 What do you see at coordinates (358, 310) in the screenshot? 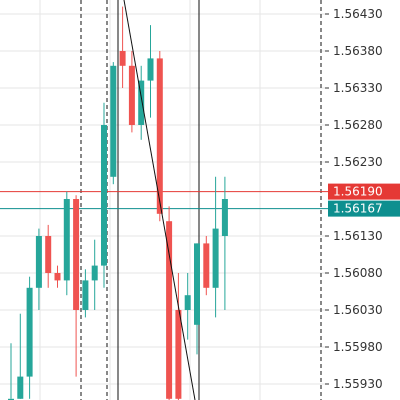
I see `y-tick-label: 1.56030` at bounding box center [358, 310].